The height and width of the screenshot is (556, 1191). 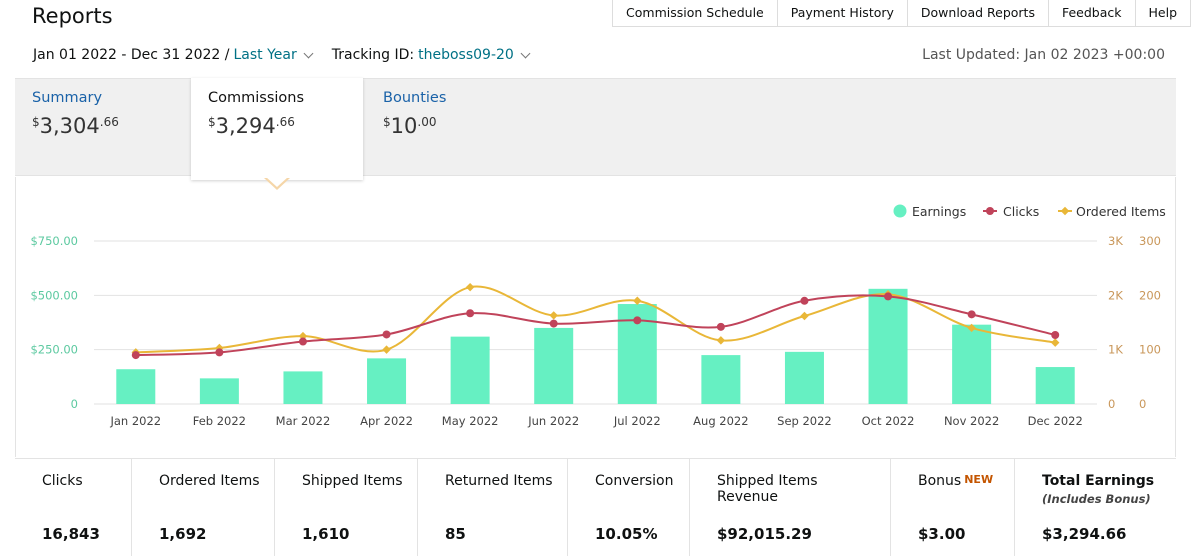 I want to click on x-axis-tick: Dec 2022, so click(x=1055, y=421).